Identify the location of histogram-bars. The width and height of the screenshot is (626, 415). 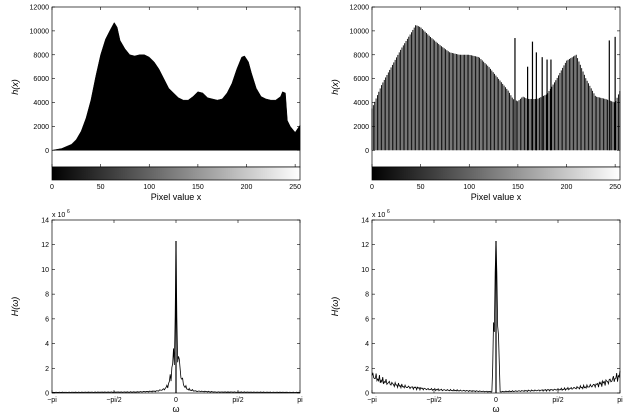
(496, 88).